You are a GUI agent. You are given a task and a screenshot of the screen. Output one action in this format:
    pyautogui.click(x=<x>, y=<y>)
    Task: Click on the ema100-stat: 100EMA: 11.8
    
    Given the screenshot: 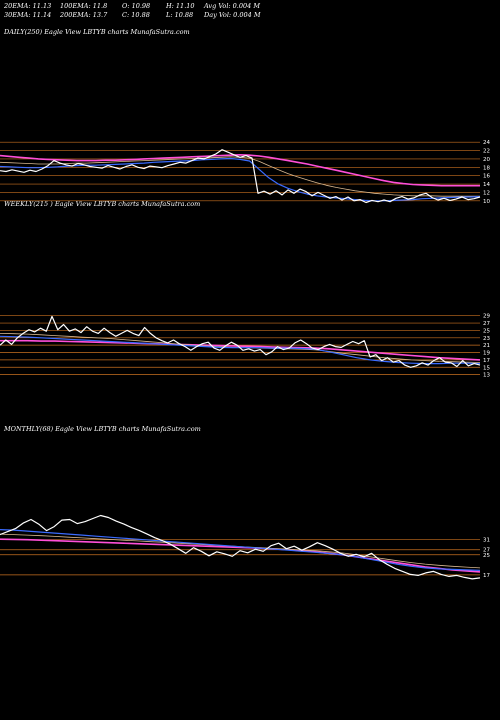 What is the action you would take?
    pyautogui.click(x=84, y=6)
    